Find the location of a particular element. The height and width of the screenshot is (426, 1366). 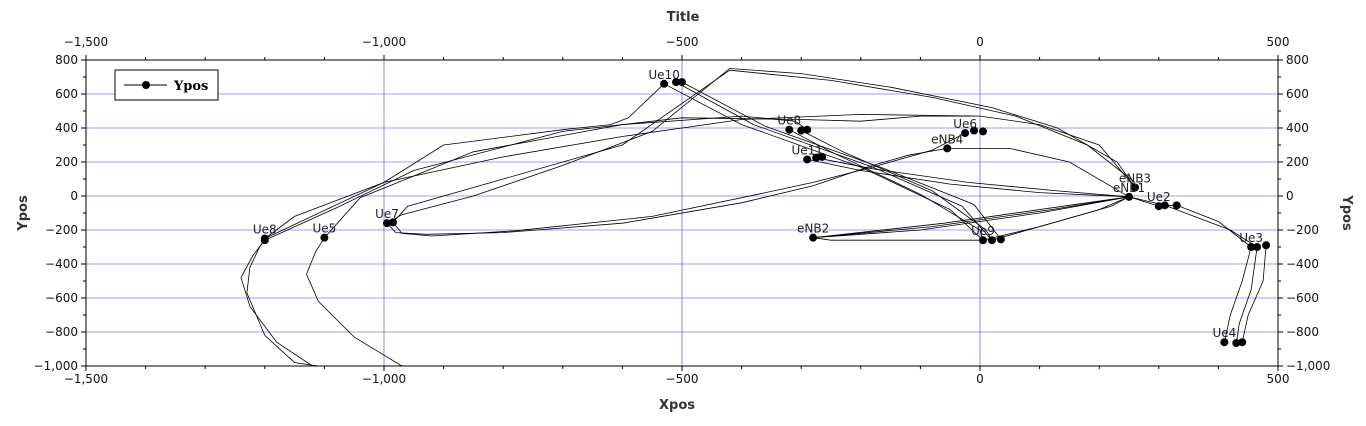

point-label: eNB3 is located at coordinates (1135, 179).